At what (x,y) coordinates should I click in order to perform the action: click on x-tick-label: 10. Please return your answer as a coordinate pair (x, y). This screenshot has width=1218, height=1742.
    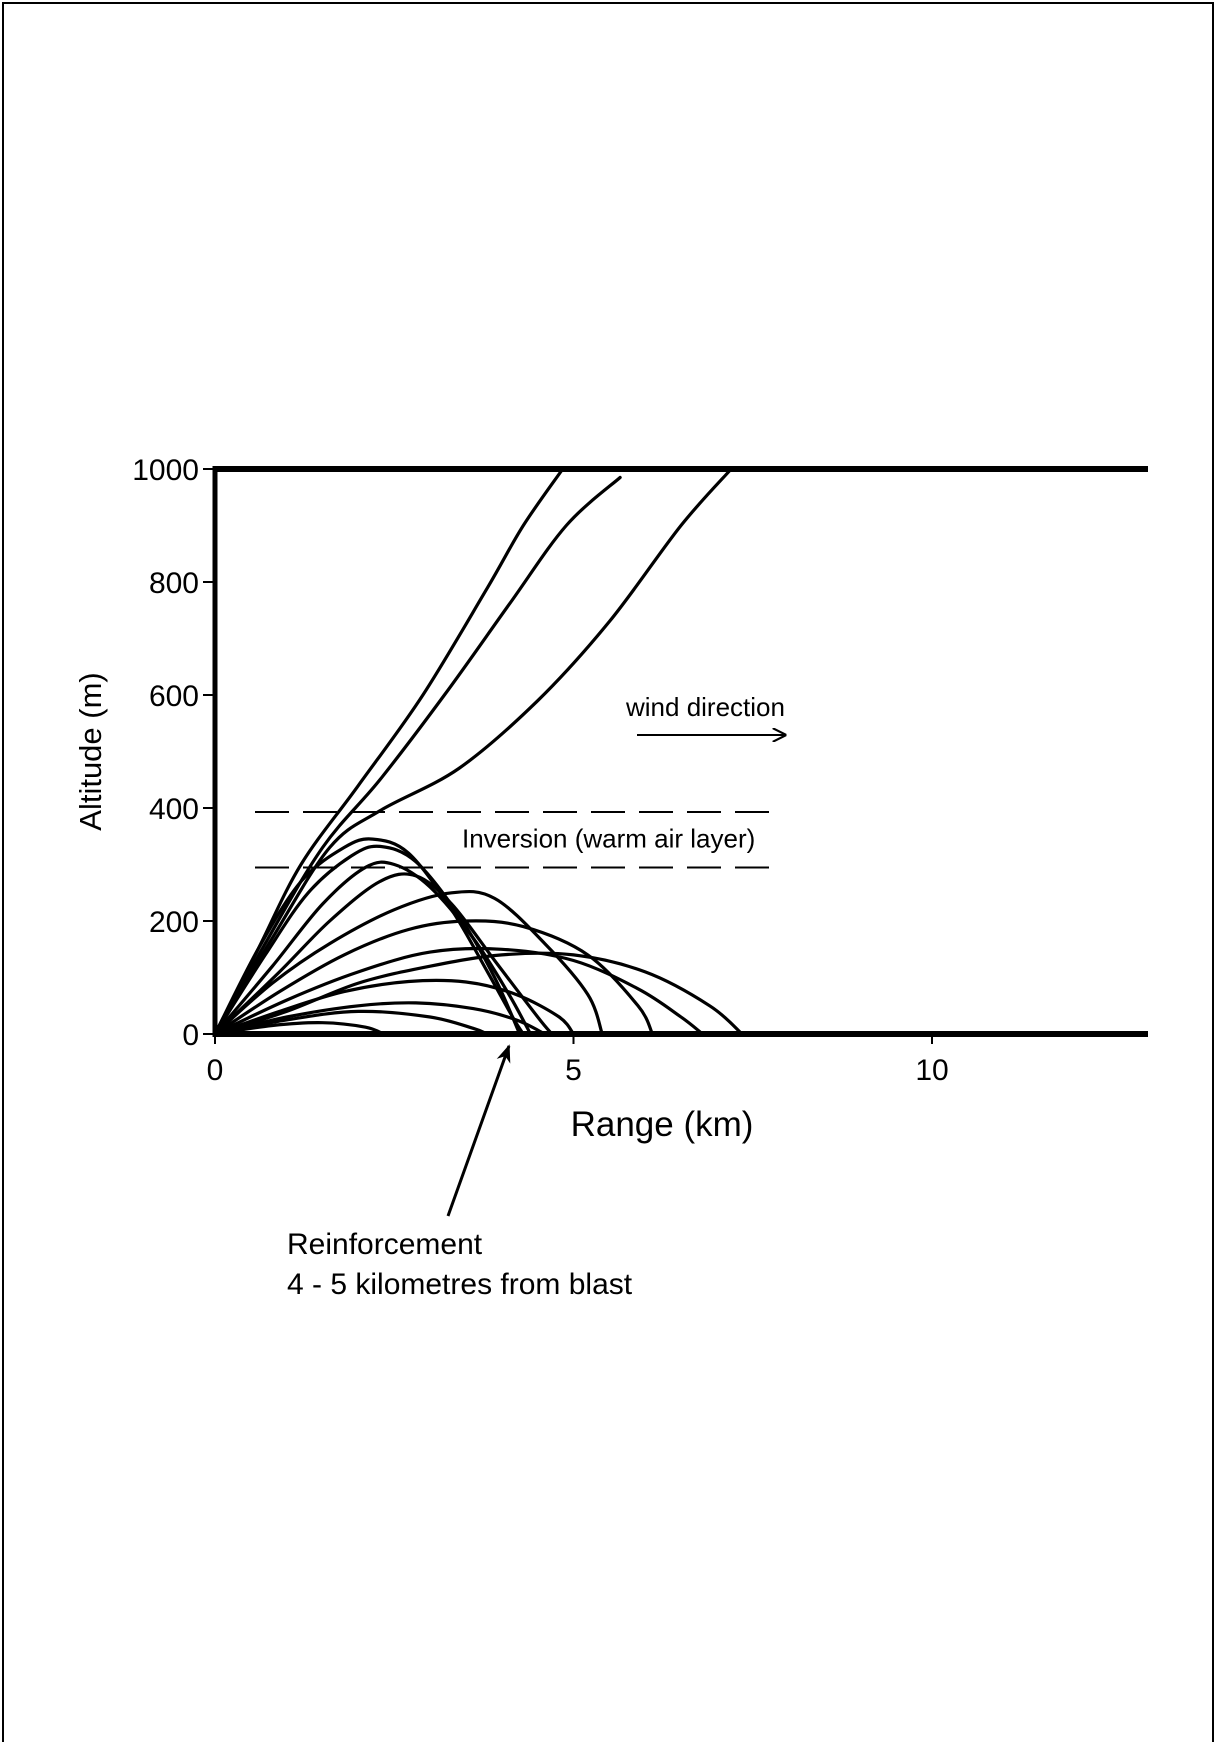
    Looking at the image, I should click on (931, 1070).